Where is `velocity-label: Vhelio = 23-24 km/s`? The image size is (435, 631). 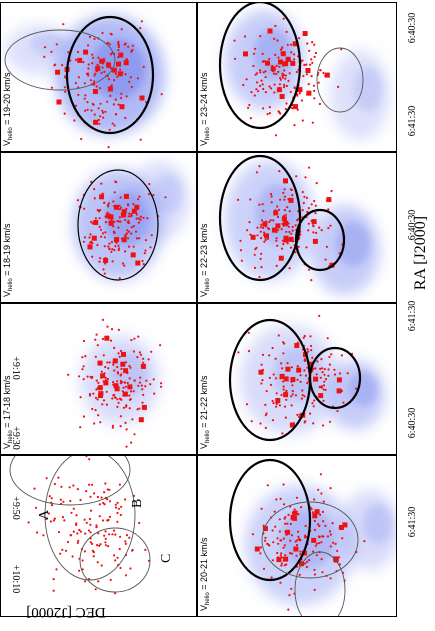 velocity-label: Vhelio = 23-24 km/s is located at coordinates (205, 109).